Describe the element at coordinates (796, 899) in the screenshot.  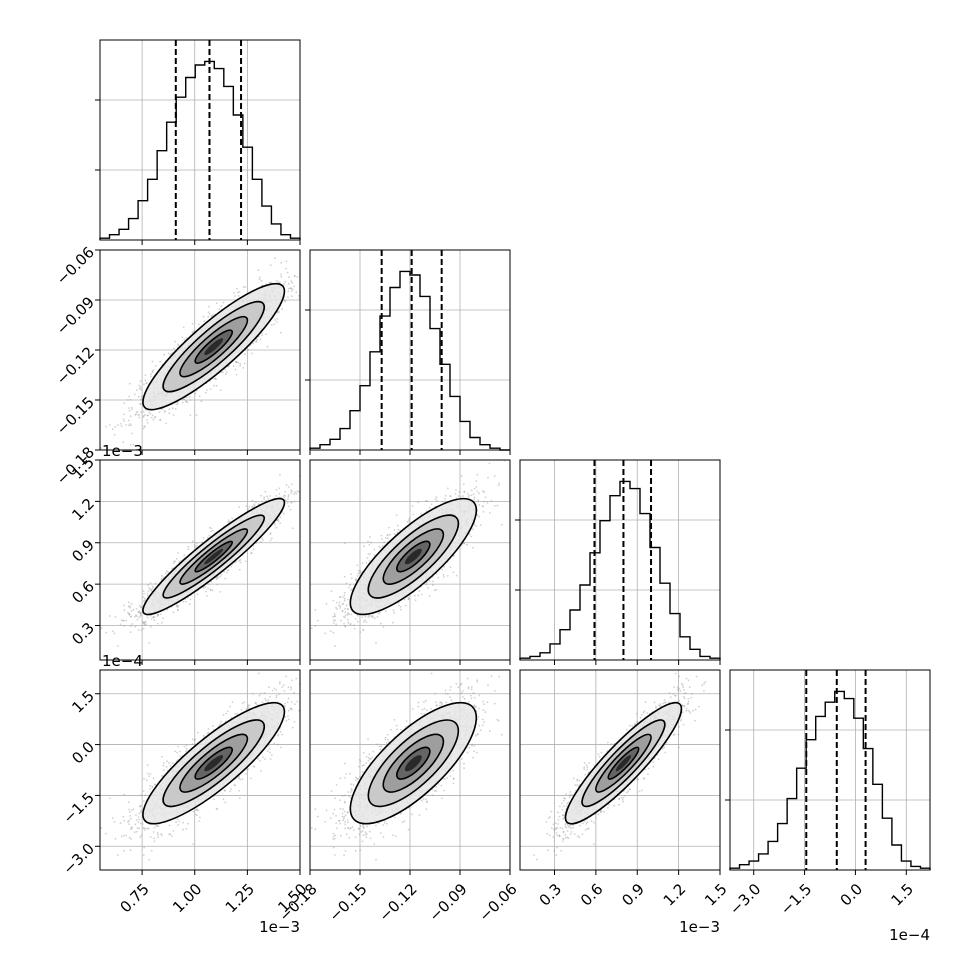
I see `x-tick-label: −1.5` at that location.